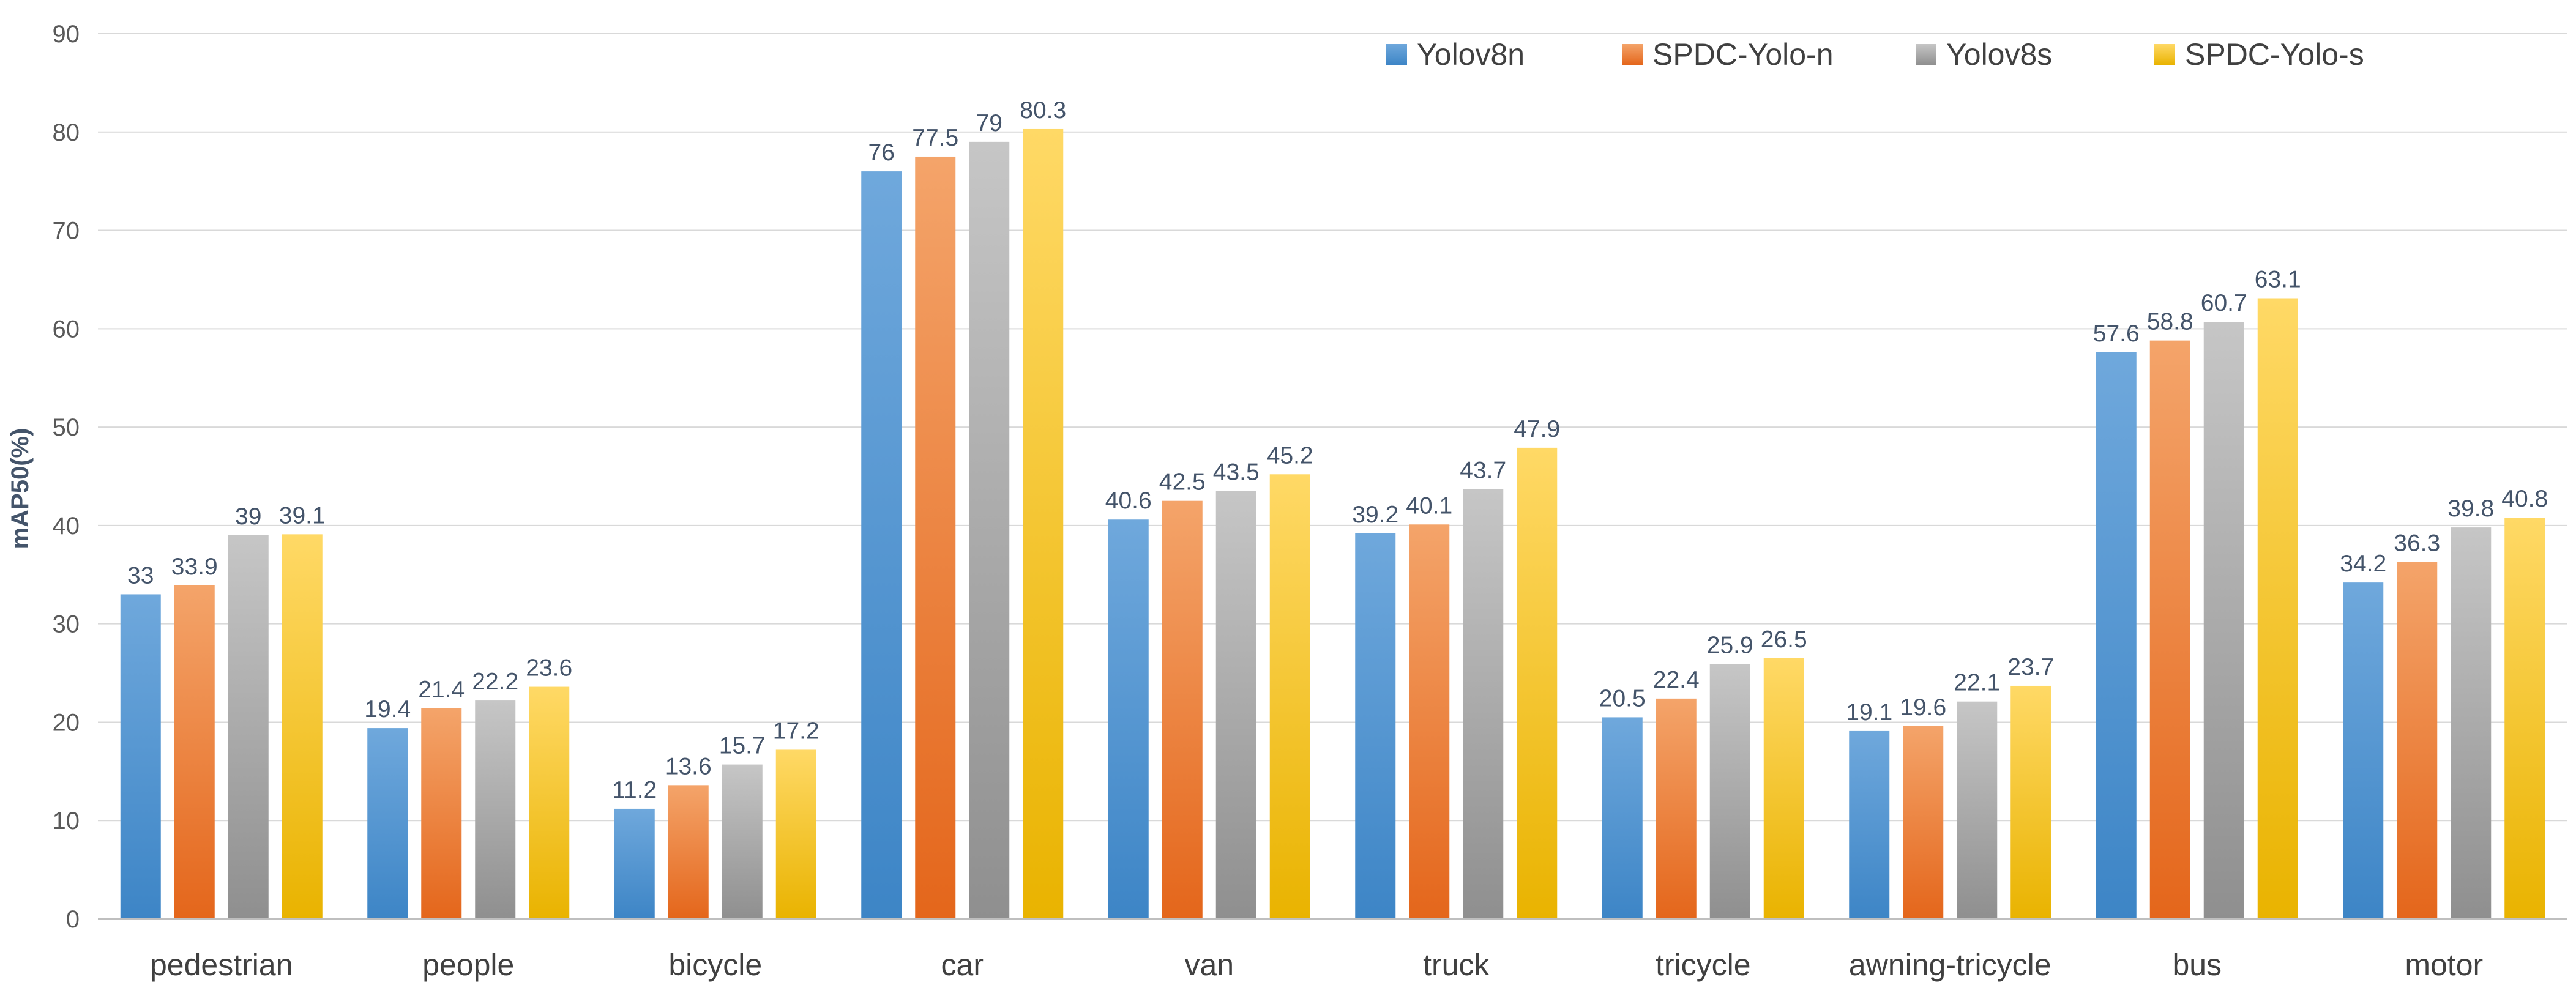  What do you see at coordinates (2170, 322) in the screenshot?
I see `data-label: 58.8` at bounding box center [2170, 322].